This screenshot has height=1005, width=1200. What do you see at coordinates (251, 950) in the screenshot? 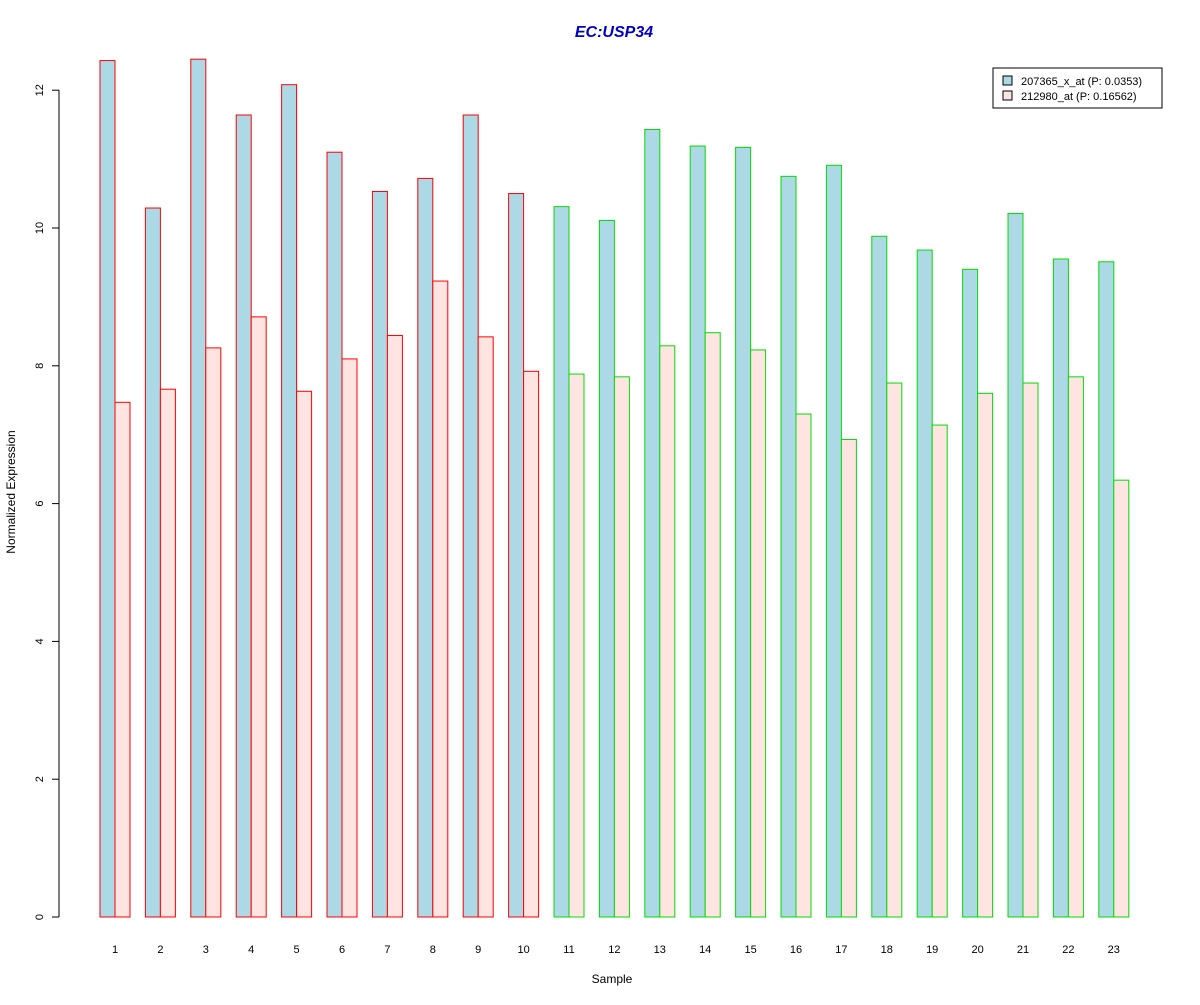
I see `x-tick-label: 4` at bounding box center [251, 950].